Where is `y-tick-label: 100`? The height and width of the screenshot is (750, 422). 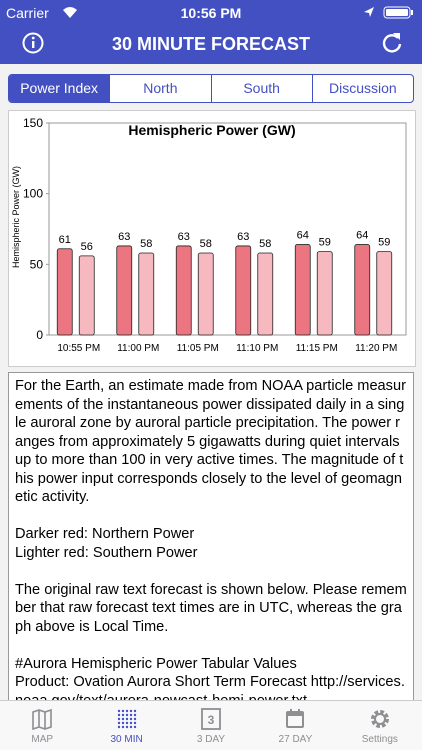 y-tick-label: 100 is located at coordinates (33, 194).